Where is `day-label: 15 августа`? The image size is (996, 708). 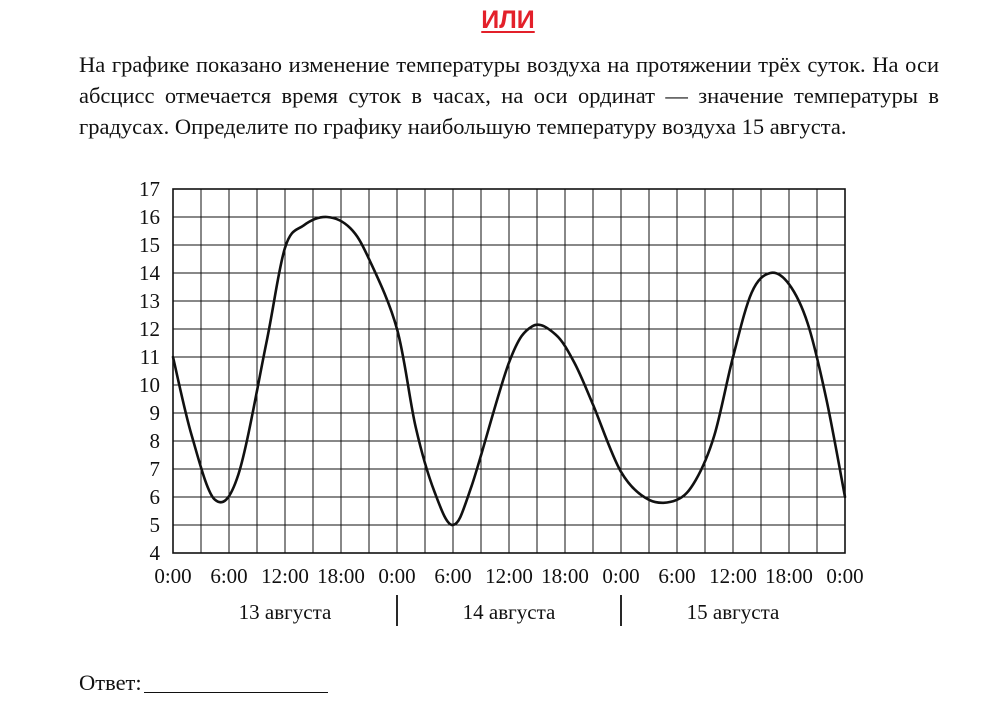
day-label: 15 августа is located at coordinates (733, 612).